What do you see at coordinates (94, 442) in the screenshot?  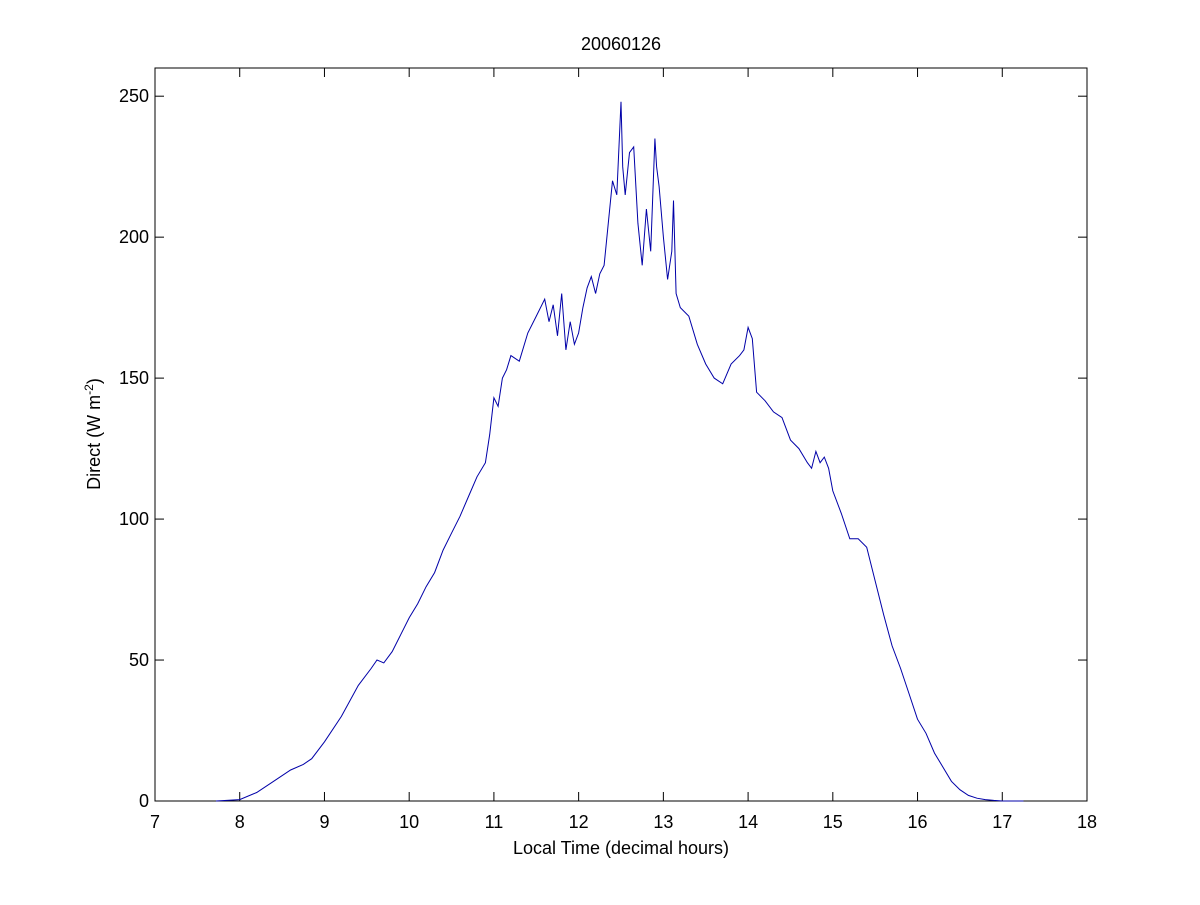 I see `y-axis-label-text: Direct (W m` at bounding box center [94, 442].